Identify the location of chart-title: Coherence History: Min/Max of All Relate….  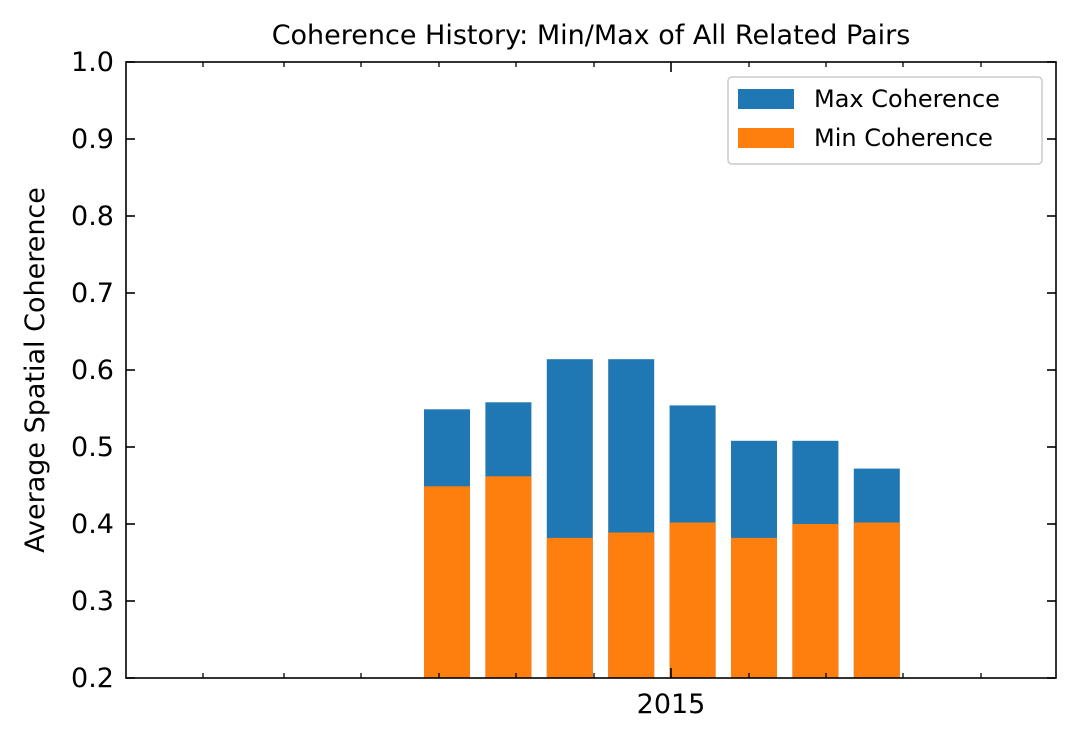
(591, 35).